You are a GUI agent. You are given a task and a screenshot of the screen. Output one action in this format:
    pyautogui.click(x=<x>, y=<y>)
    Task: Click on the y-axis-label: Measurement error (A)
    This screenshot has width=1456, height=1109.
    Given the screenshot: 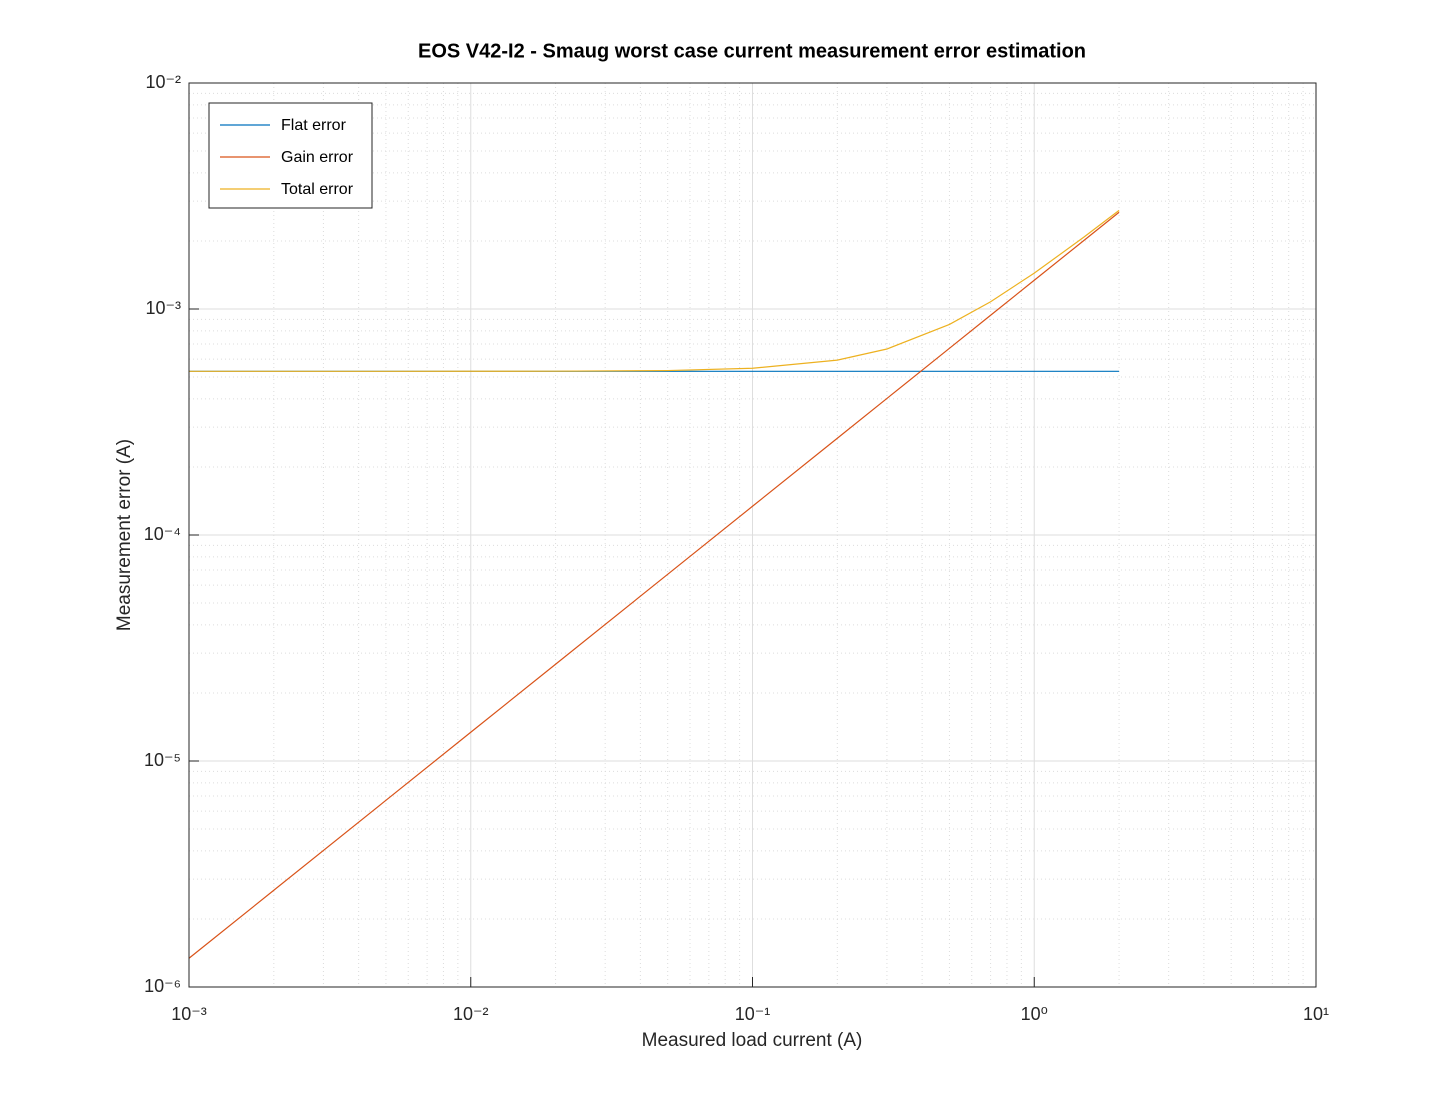 What is the action you would take?
    pyautogui.click(x=124, y=535)
    